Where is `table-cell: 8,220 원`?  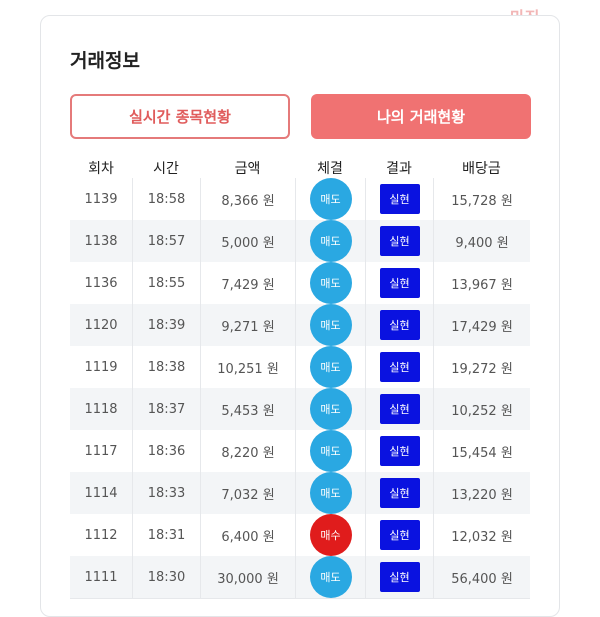
table-cell: 8,220 원 is located at coordinates (247, 451).